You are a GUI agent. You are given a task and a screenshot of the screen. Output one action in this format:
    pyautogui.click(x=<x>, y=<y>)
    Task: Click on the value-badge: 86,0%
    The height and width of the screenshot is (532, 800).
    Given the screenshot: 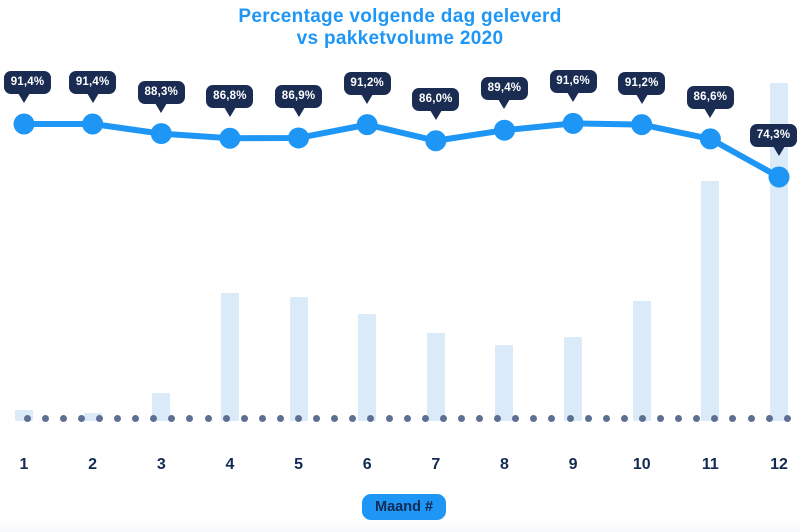 What is the action you would take?
    pyautogui.click(x=436, y=103)
    